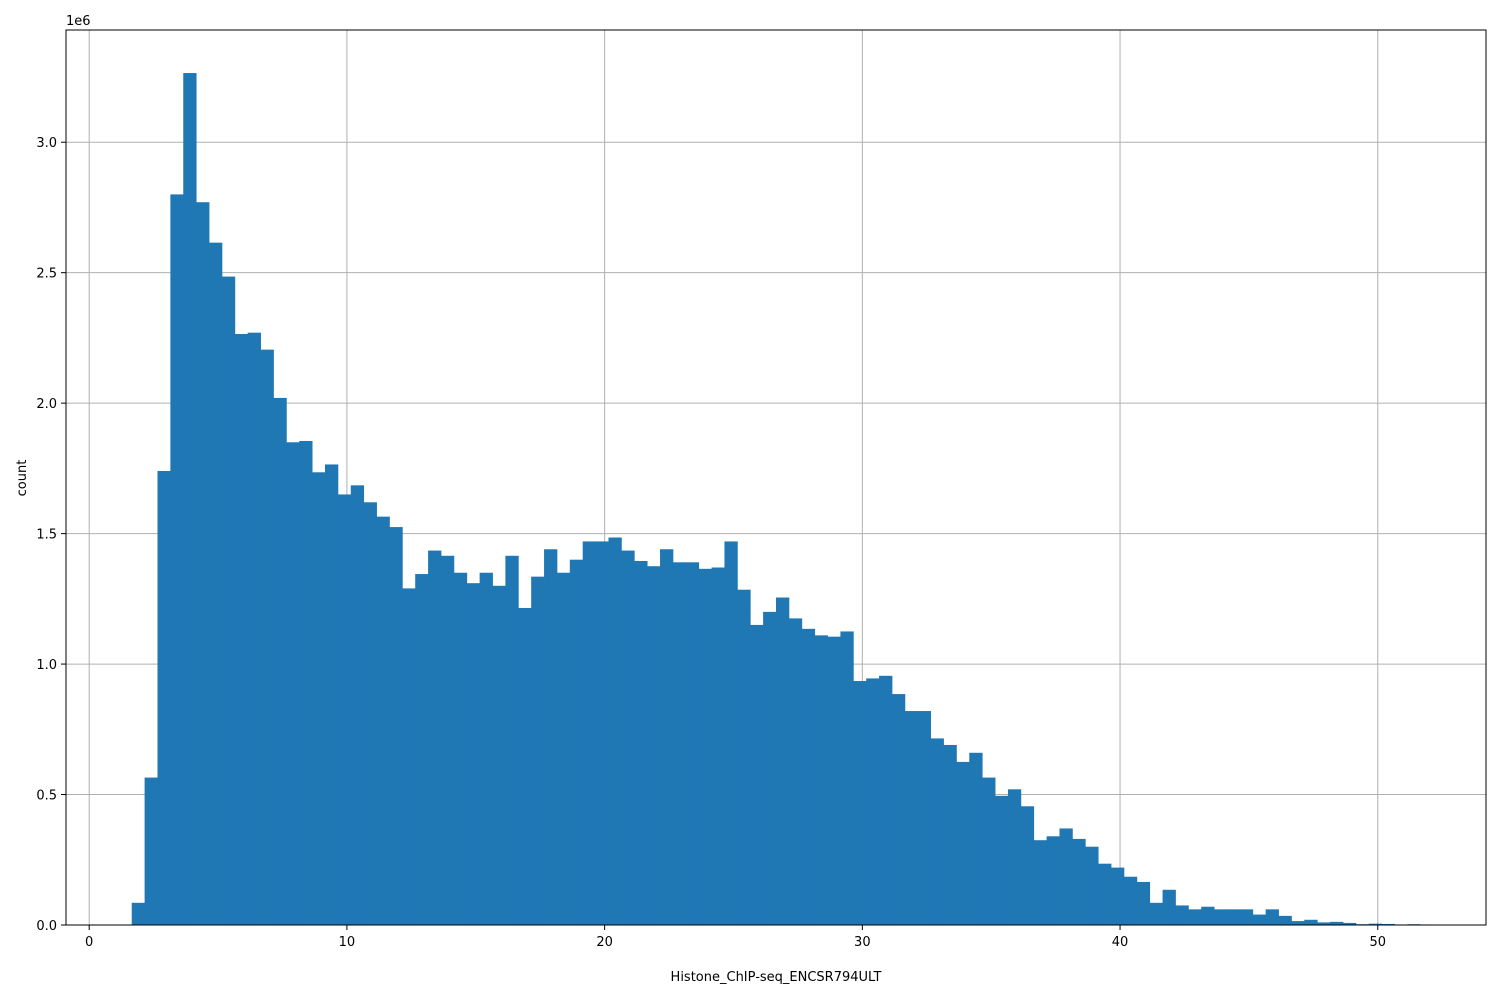  I want to click on y-tick-label: 2.5, so click(46, 274).